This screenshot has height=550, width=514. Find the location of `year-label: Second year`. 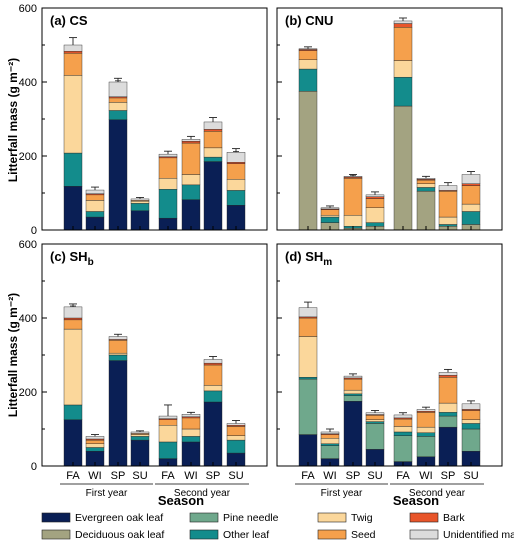

year-label: Second year is located at coordinates (437, 493).